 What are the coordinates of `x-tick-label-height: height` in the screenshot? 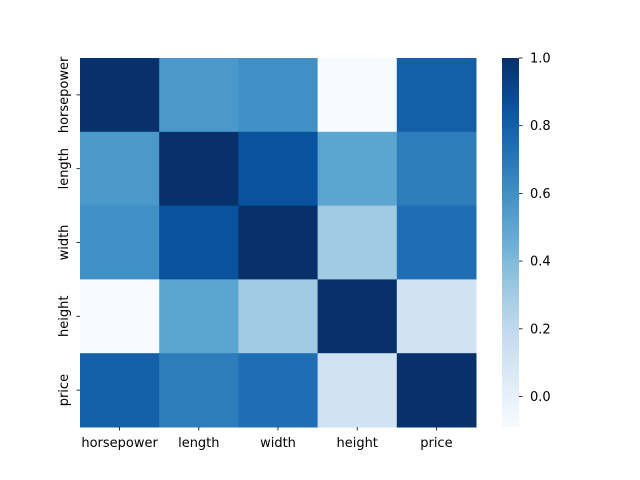 It's located at (356, 443).